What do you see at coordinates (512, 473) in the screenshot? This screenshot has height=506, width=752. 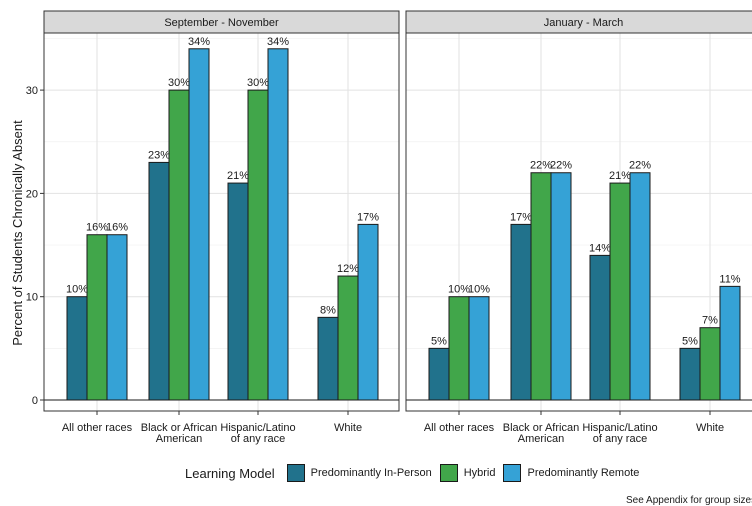 I see `legend-swatch-remote` at bounding box center [512, 473].